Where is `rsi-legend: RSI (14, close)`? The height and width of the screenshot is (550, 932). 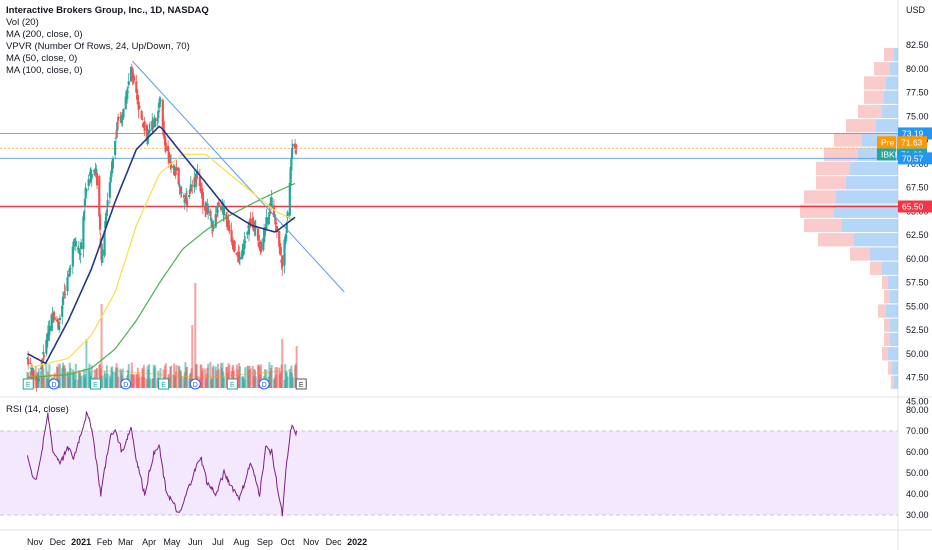
rsi-legend: RSI (14, close) is located at coordinates (37, 409).